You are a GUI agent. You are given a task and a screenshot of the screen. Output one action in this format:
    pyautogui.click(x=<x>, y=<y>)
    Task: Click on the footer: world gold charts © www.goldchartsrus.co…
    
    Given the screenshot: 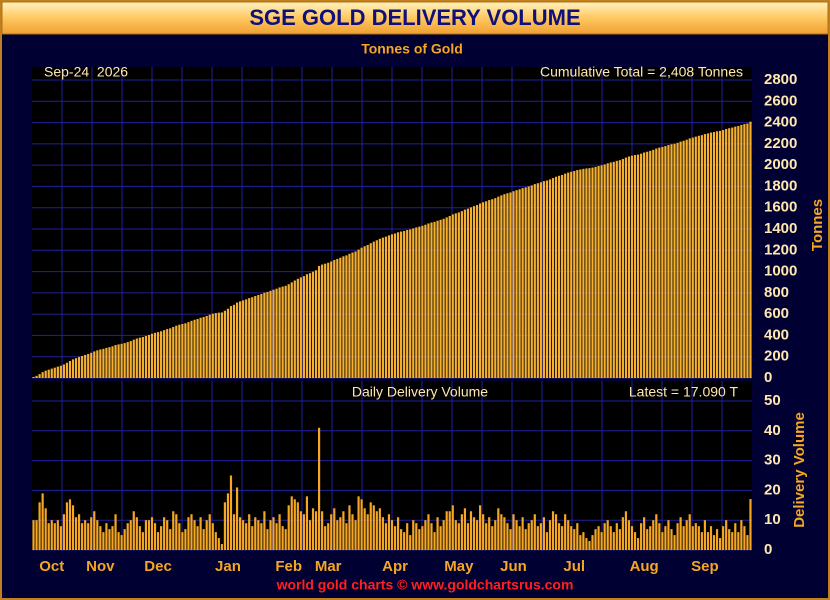 What is the action you would take?
    pyautogui.click(x=425, y=585)
    